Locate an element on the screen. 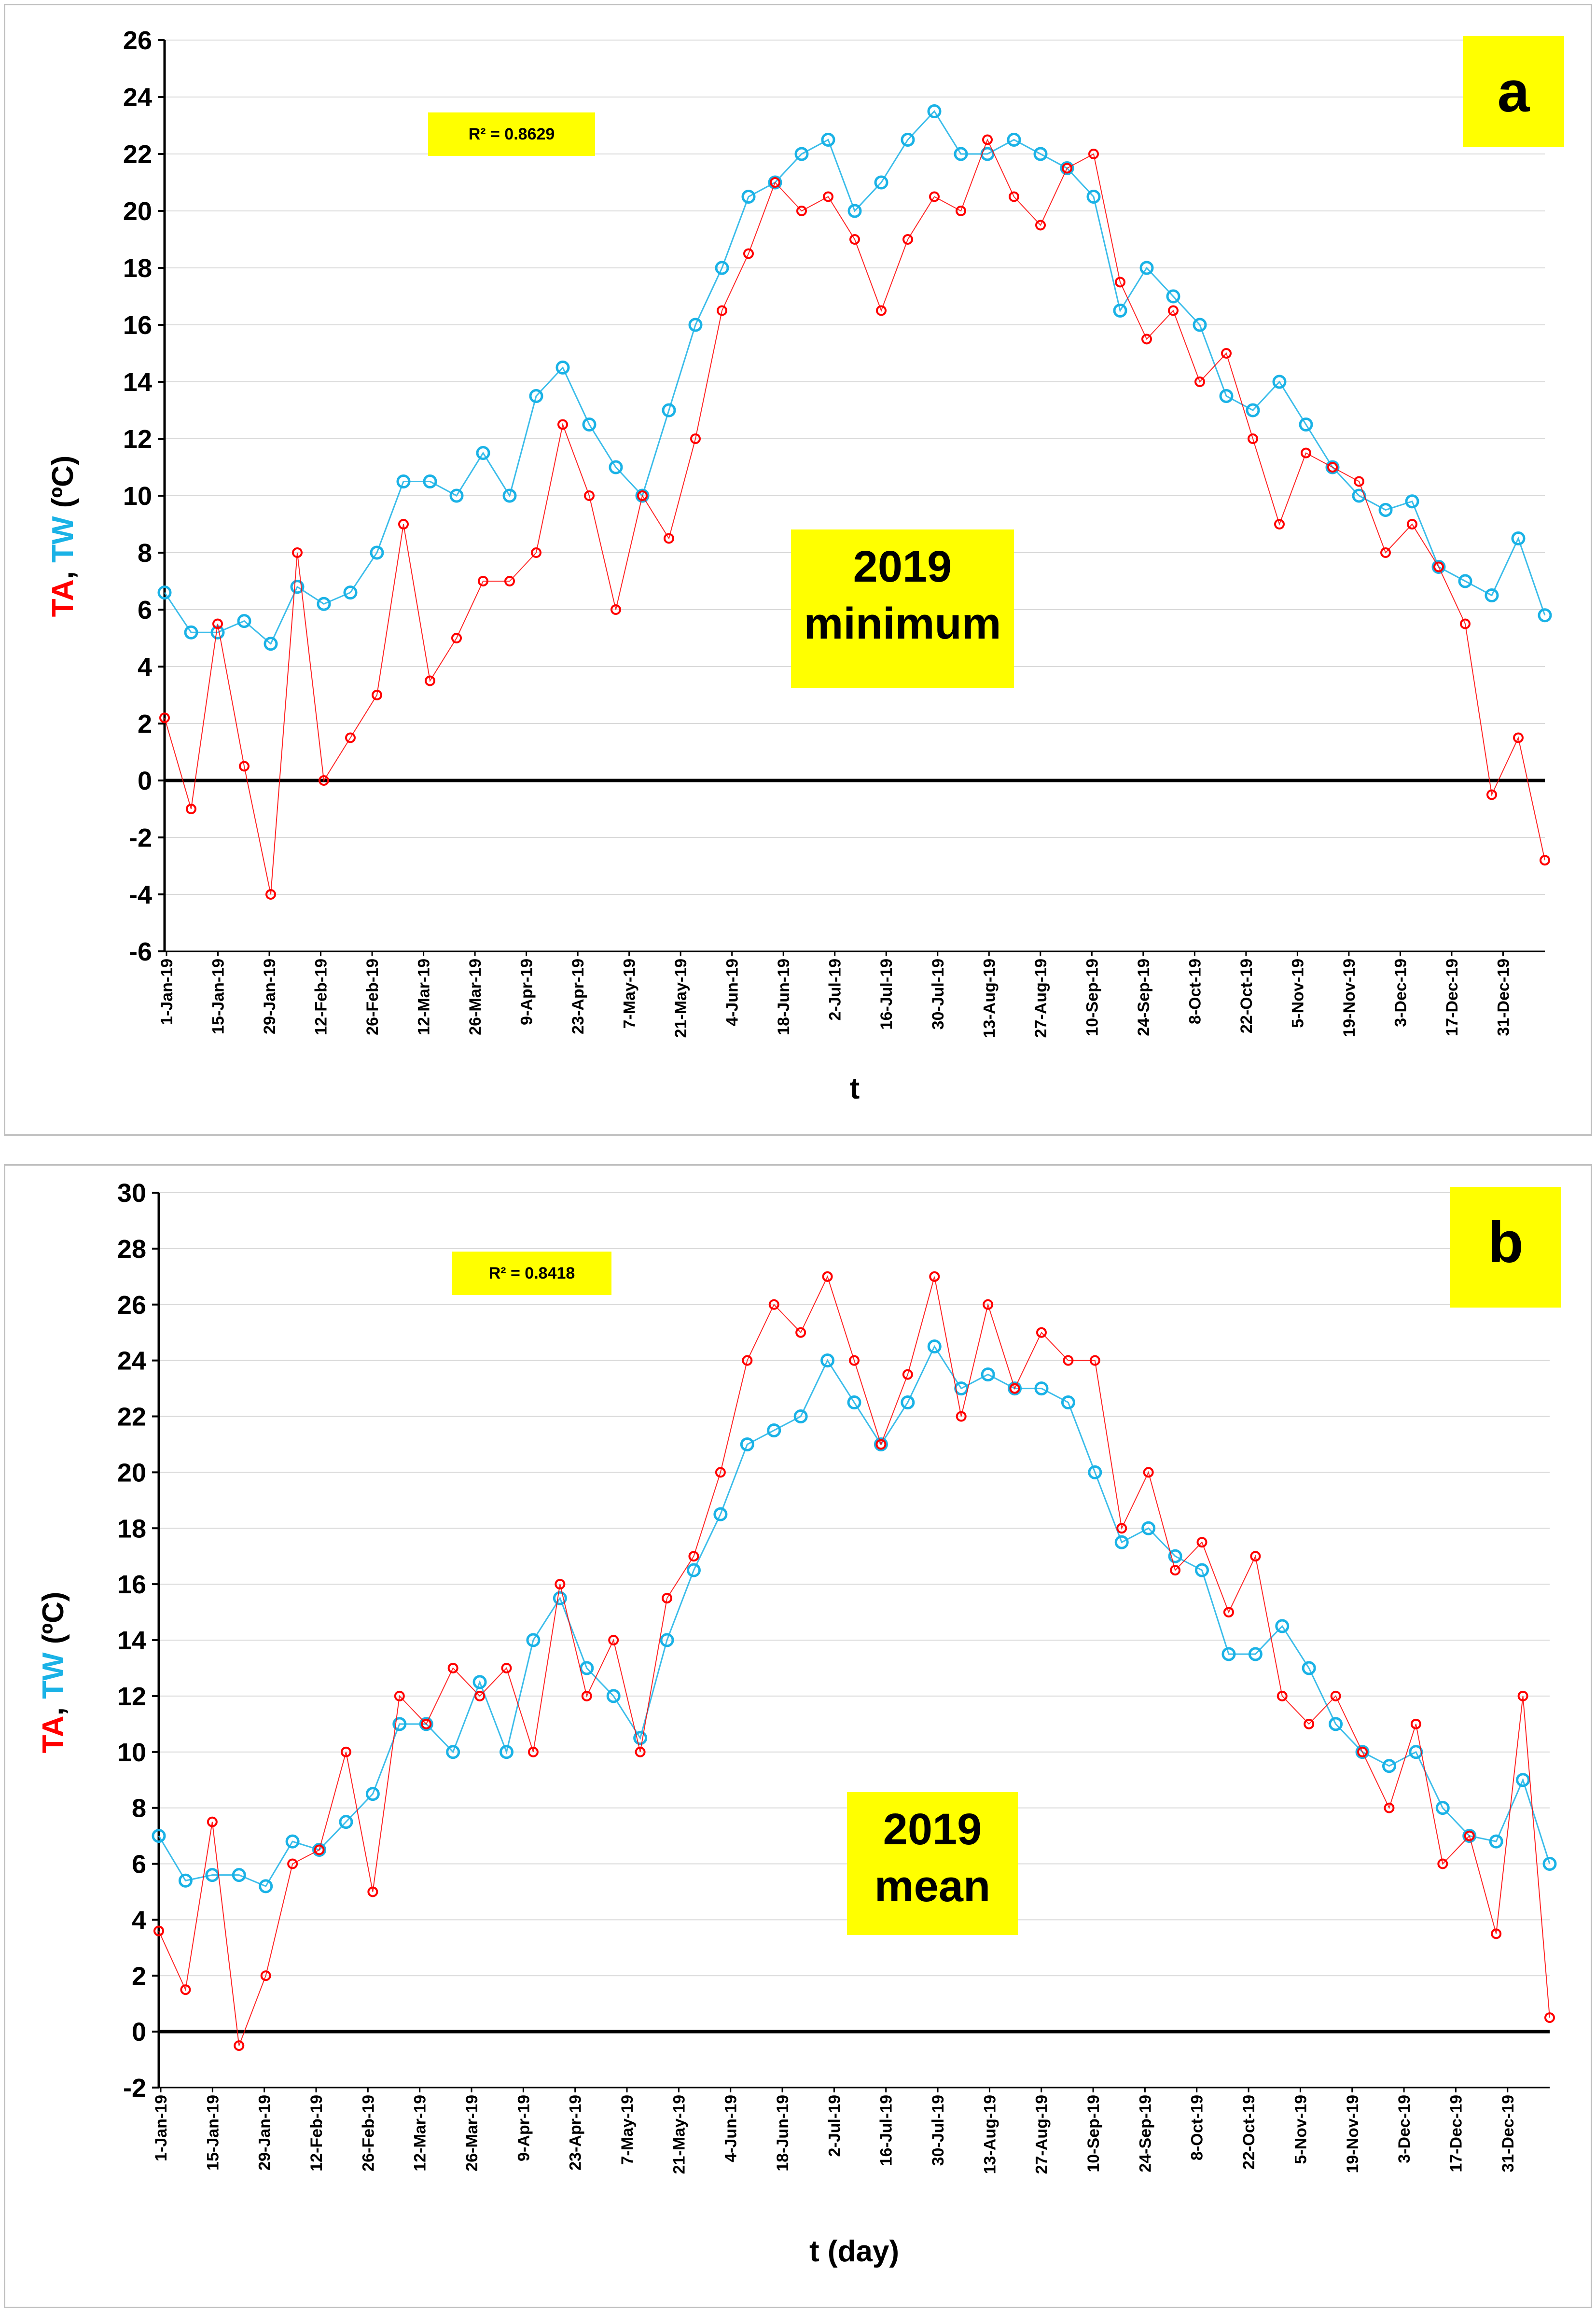 Image resolution: width=1596 pixels, height=2312 pixels. x-tick-label: 9-Apr-19 is located at coordinates (527, 992).